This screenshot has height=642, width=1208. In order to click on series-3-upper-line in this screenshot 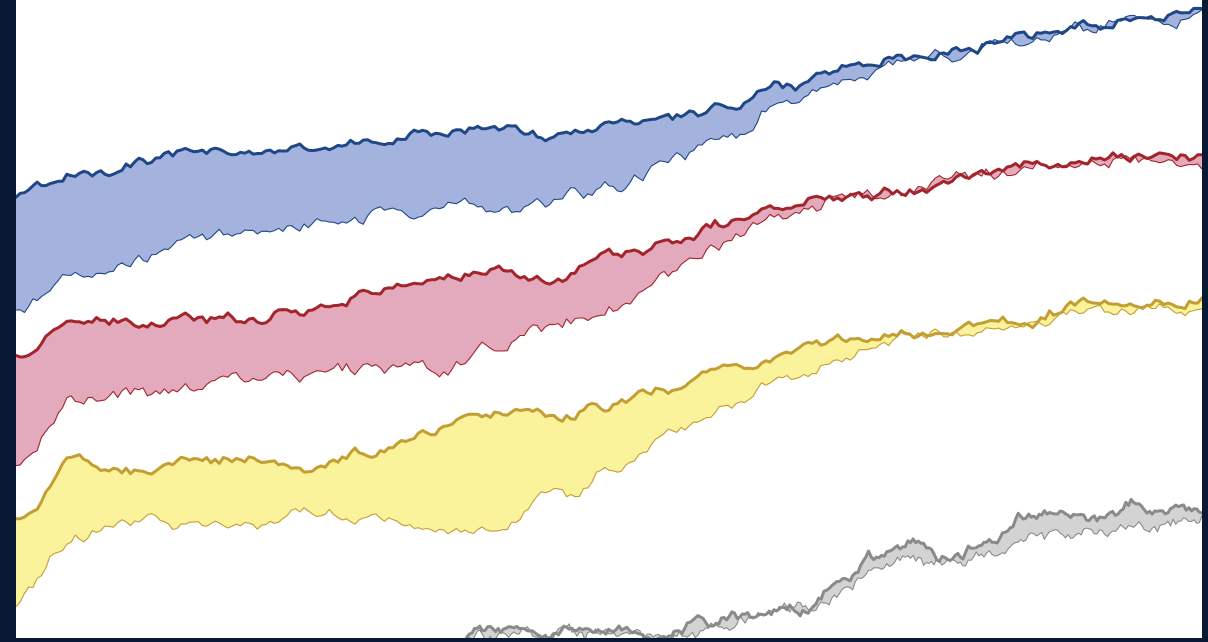, I will do `click(833, 567)`.